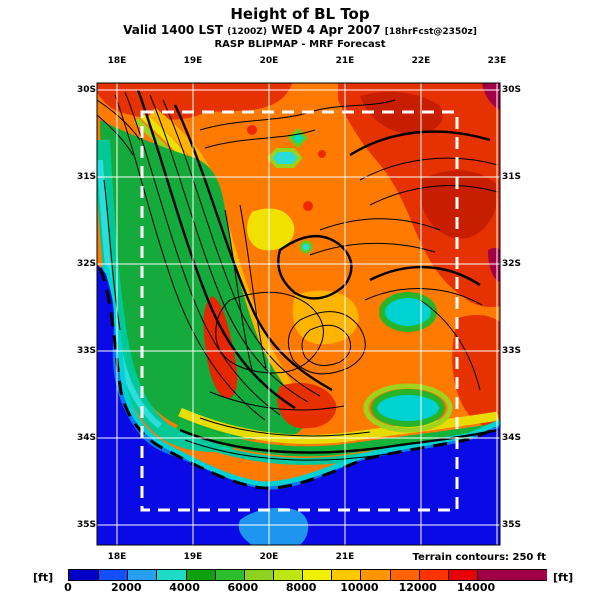 The image size is (600, 600). I want to click on colorbar-tick-label: 8000, so click(301, 587).